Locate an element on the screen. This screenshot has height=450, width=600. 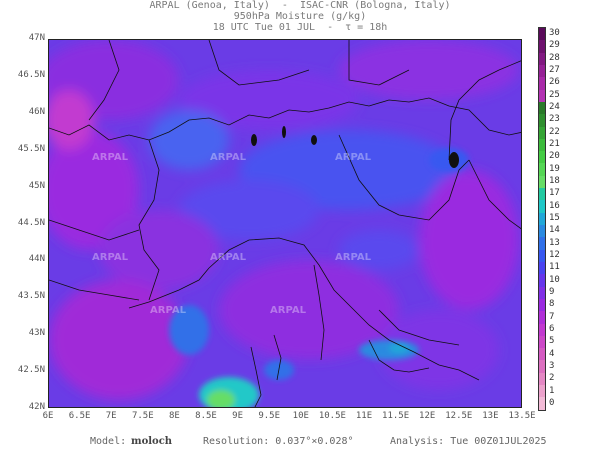
color-scale-label: 10 is located at coordinates (554, 279).